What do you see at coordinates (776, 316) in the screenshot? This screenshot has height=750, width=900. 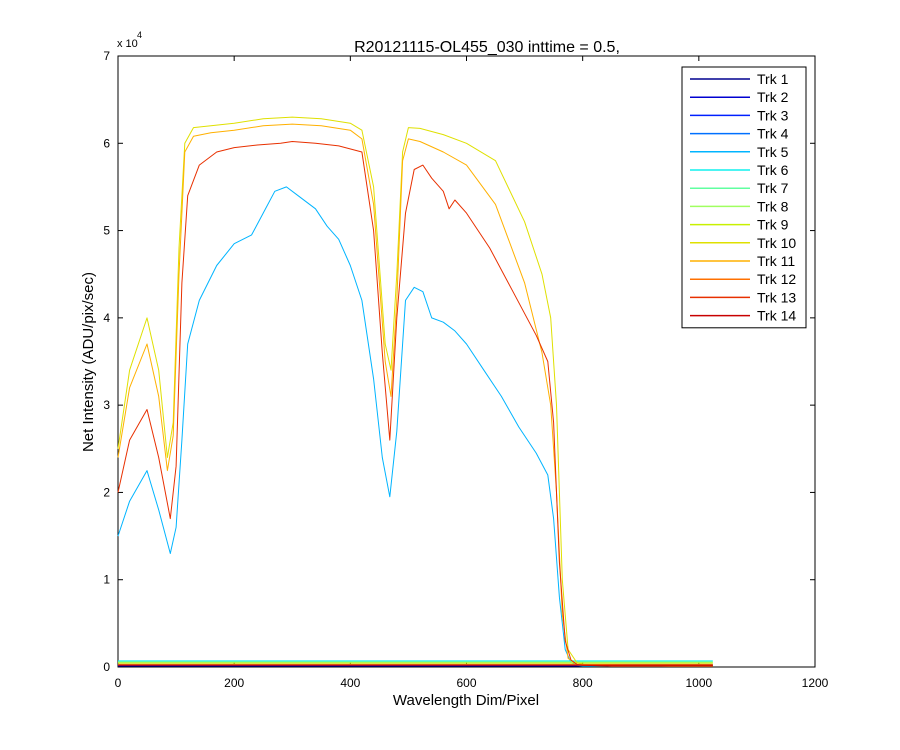 I see `legend-label: Trk 14` at bounding box center [776, 316].